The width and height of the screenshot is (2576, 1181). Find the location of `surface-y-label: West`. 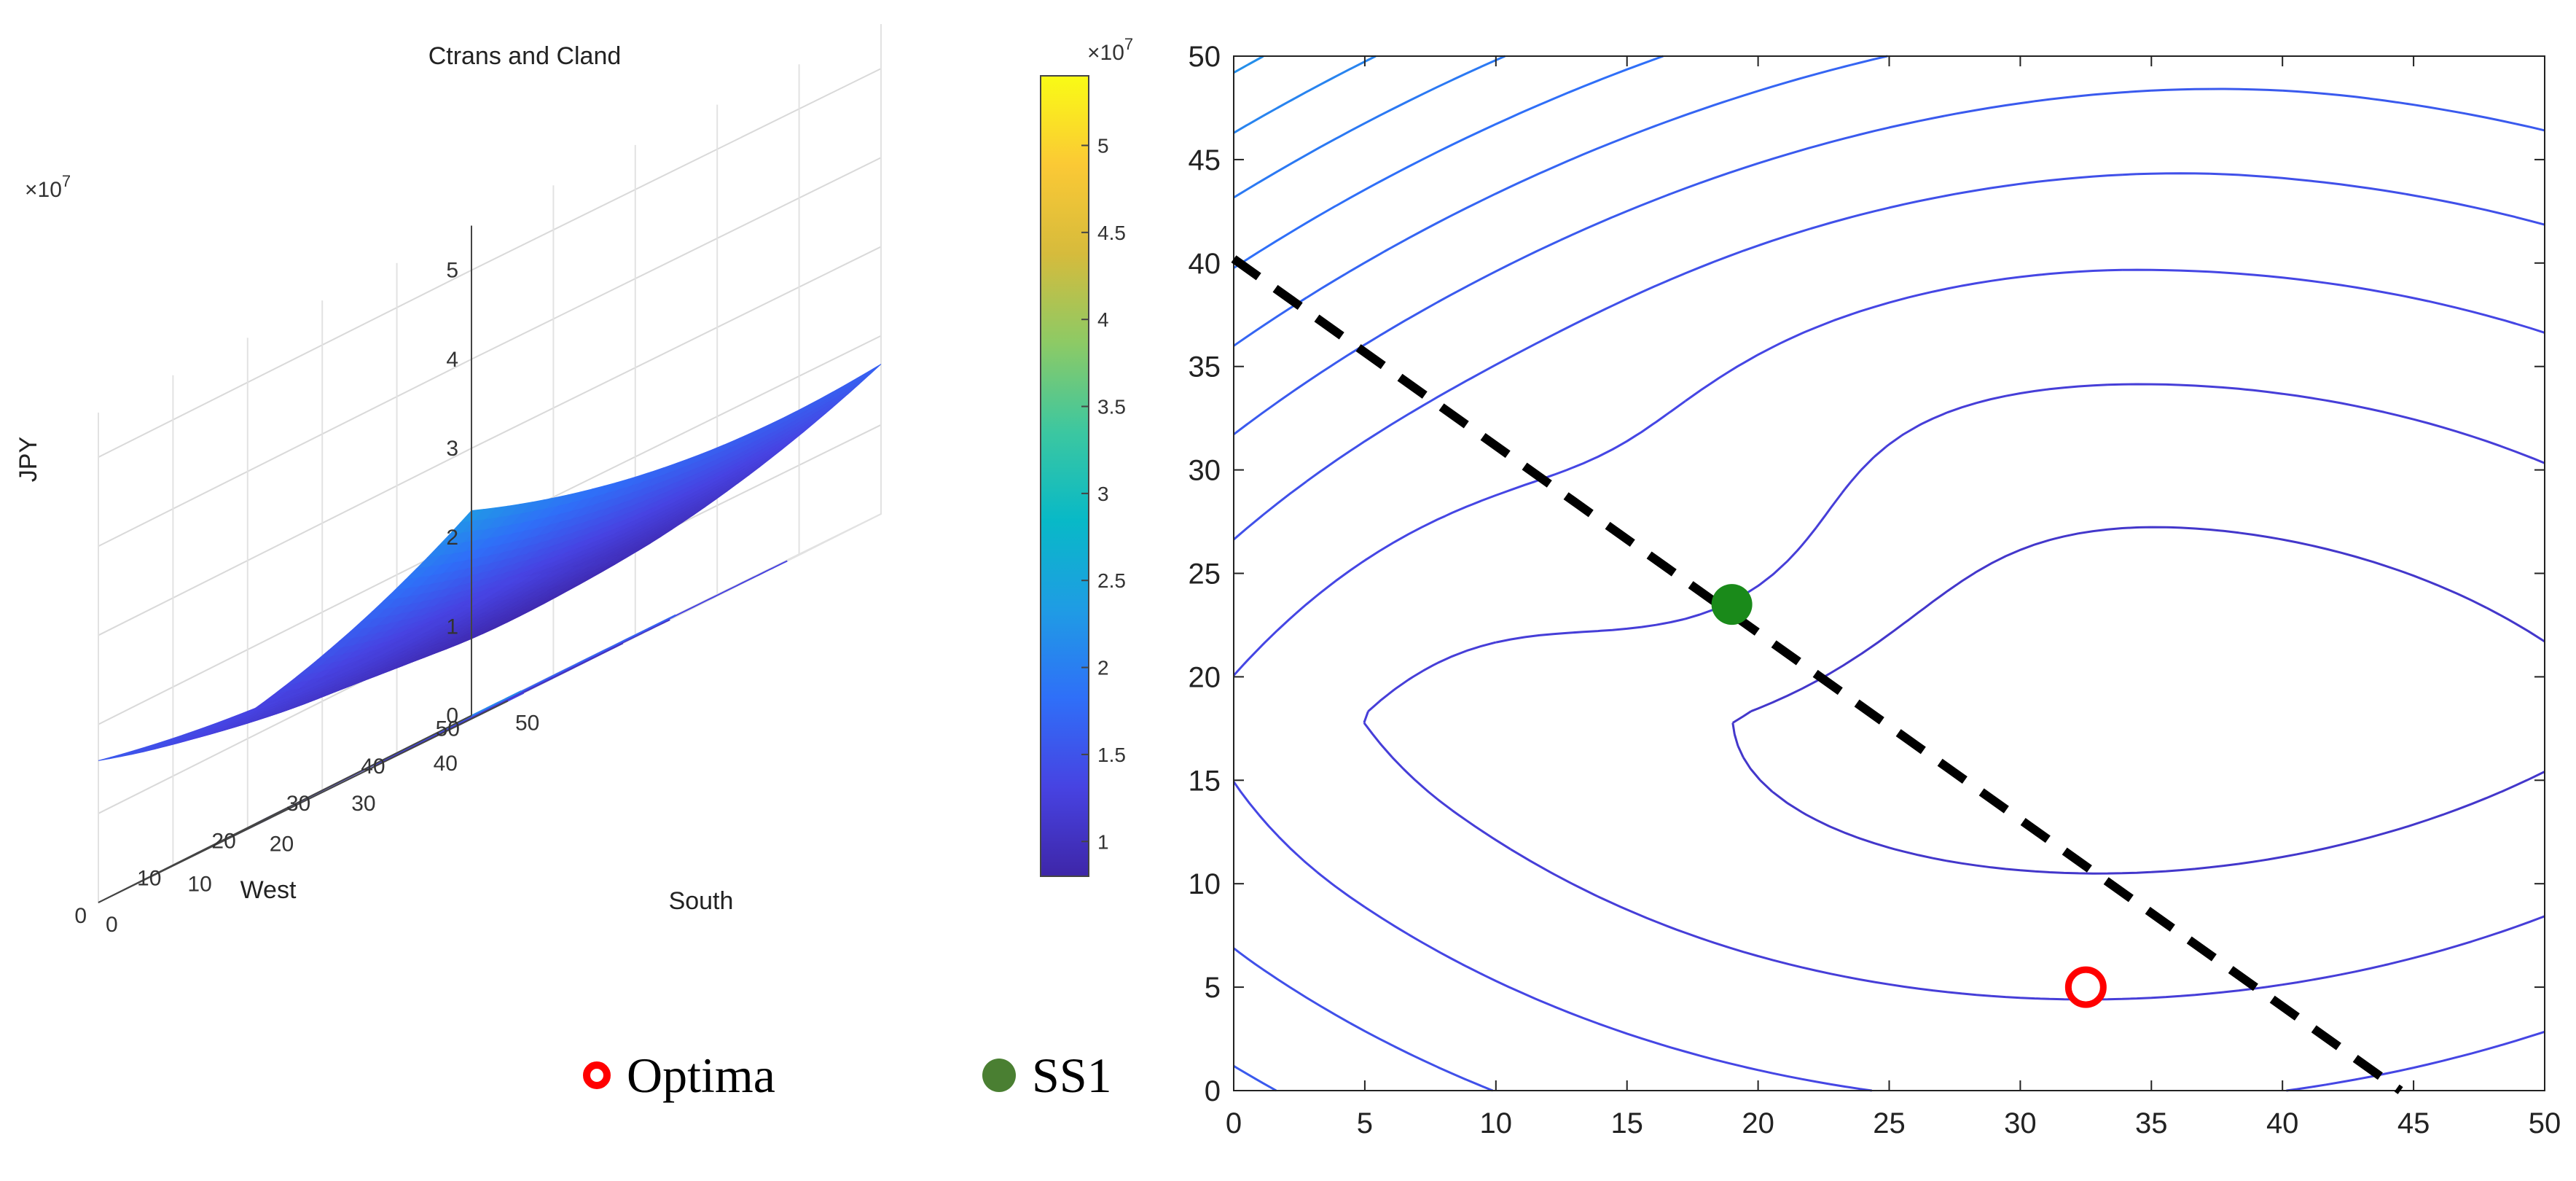

surface-y-label: West is located at coordinates (268, 890).